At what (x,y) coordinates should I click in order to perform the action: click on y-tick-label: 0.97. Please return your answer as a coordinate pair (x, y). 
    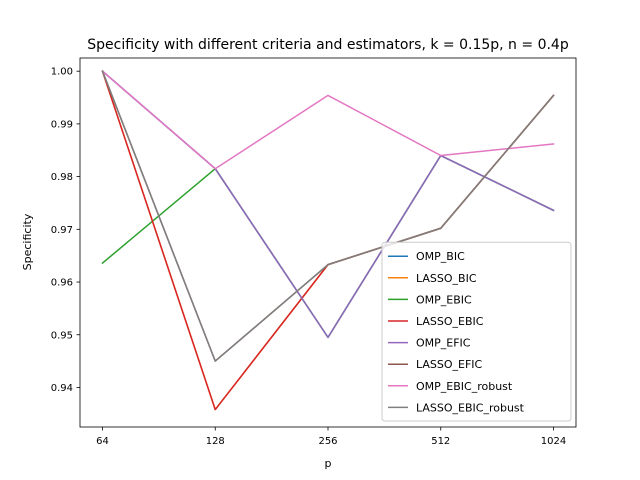
    Looking at the image, I should click on (62, 230).